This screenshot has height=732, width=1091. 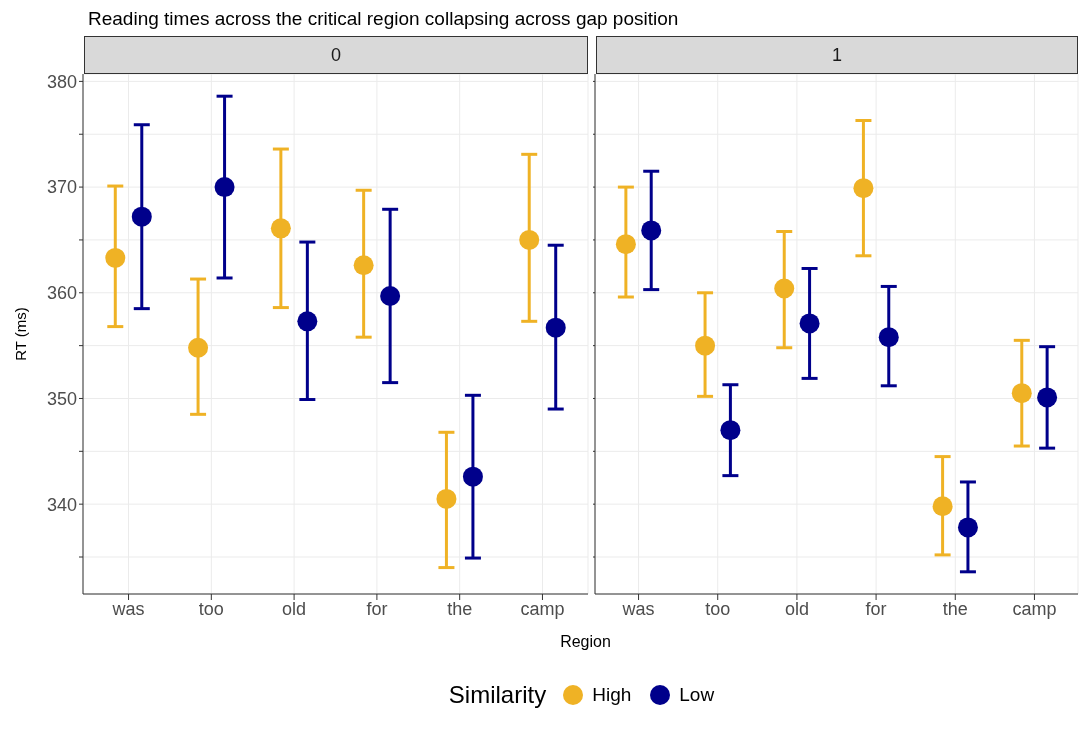 I want to click on legend-label: High, so click(x=612, y=695).